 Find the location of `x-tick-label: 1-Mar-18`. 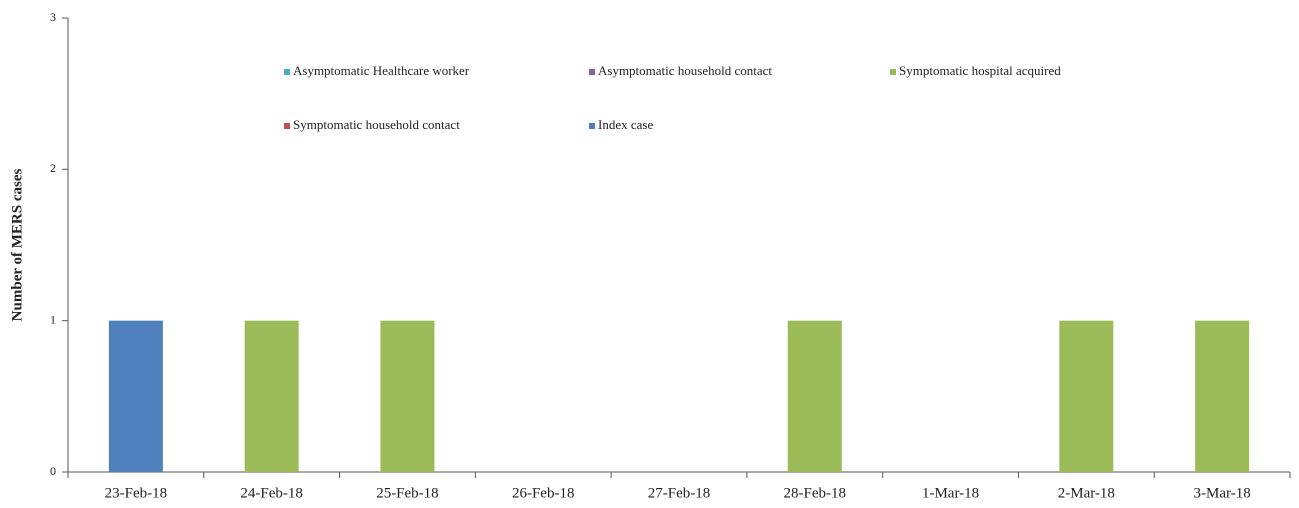

x-tick-label: 1-Mar-18 is located at coordinates (950, 493).